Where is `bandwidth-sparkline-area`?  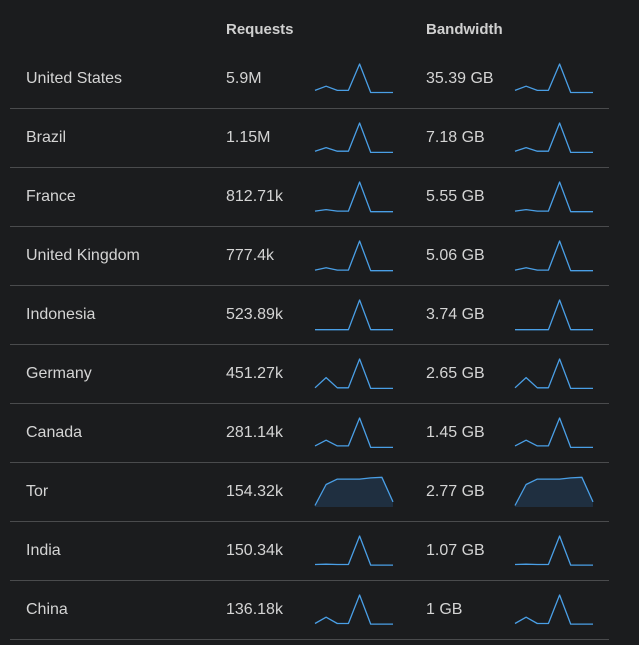
bandwidth-sparkline-area is located at coordinates (554, 492).